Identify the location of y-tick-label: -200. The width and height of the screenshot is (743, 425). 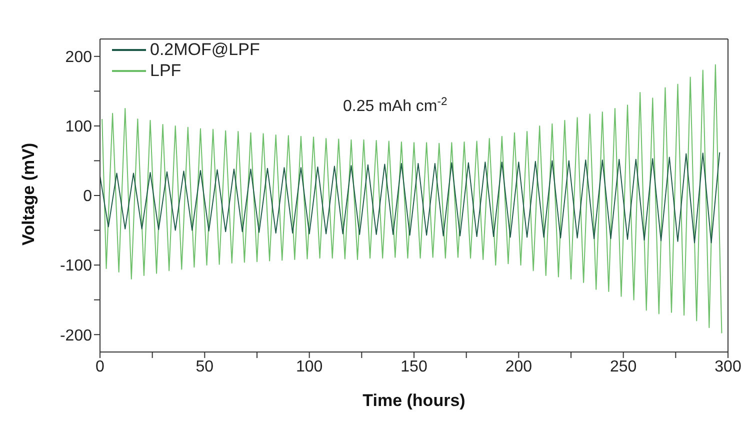
(76, 335).